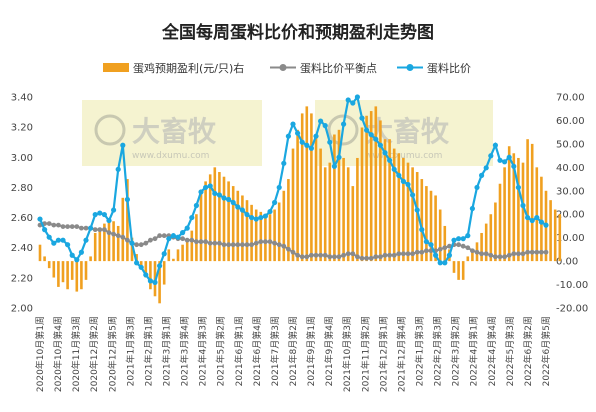 The image size is (596, 412). What do you see at coordinates (403, 156) in the screenshot?
I see `watermark-url-right: www.dxumu.com` at bounding box center [403, 156].